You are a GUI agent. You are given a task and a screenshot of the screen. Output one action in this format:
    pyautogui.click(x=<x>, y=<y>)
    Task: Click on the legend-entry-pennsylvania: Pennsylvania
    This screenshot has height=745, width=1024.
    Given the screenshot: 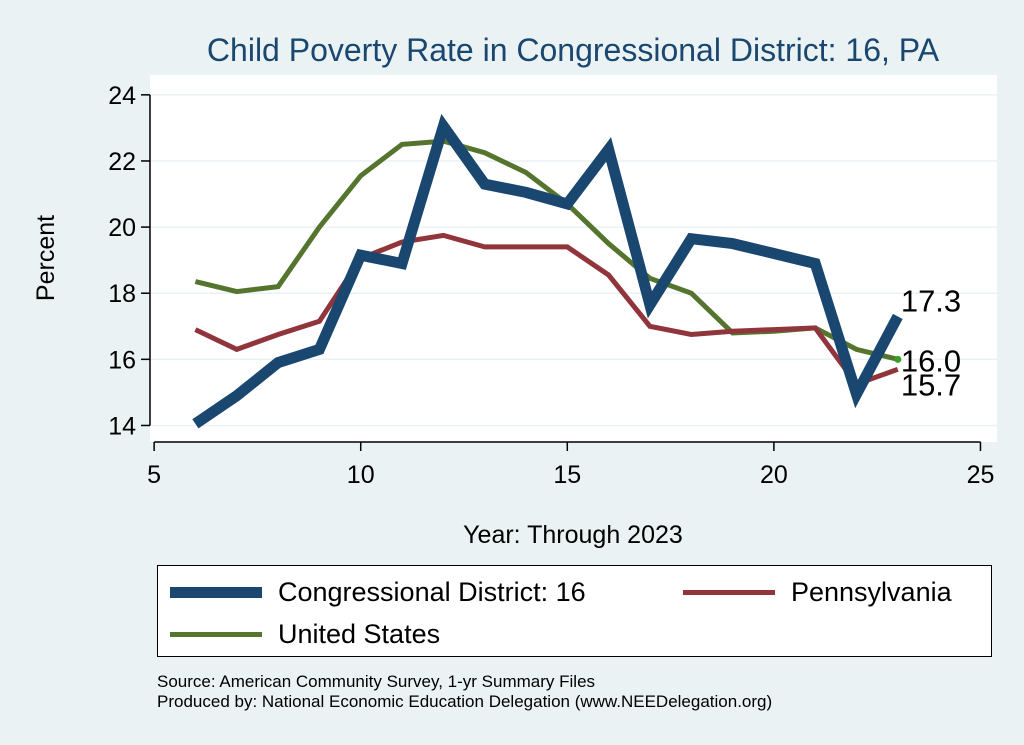 What is the action you would take?
    pyautogui.click(x=817, y=592)
    